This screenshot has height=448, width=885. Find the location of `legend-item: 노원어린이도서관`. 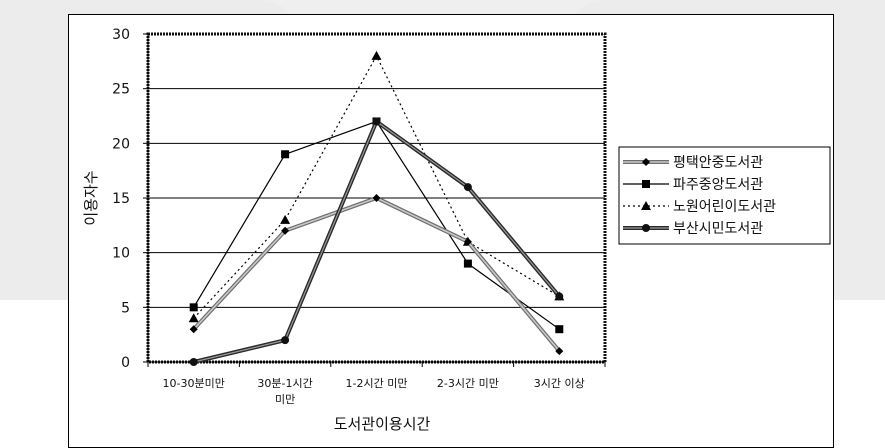

legend-item: 노원어린이도서관 is located at coordinates (699, 207).